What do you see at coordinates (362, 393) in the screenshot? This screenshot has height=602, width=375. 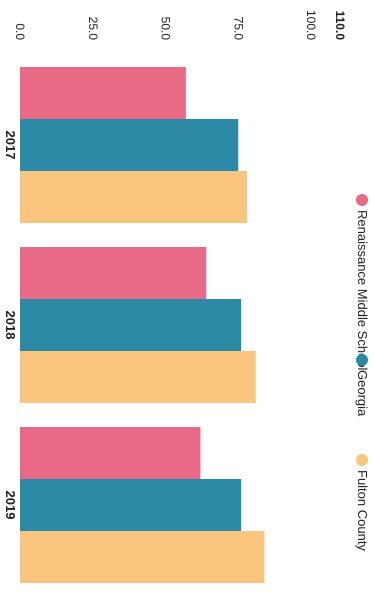 I see `legend-label: Georgia` at bounding box center [362, 393].